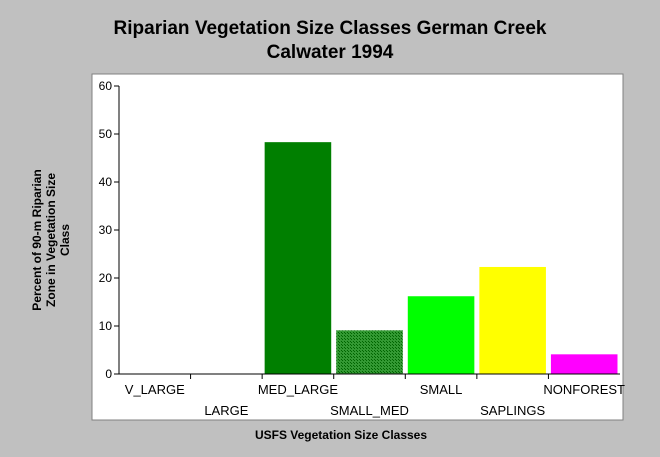 The height and width of the screenshot is (457, 660). Describe the element at coordinates (155, 389) in the screenshot. I see `x-tick-label: V_LARGE` at that location.